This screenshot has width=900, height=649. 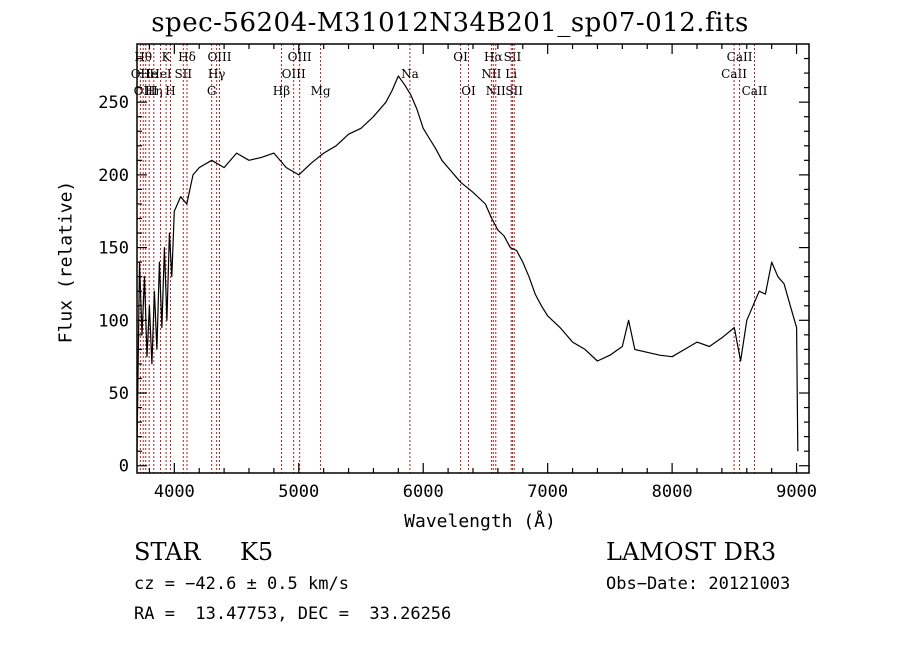 What do you see at coordinates (113, 176) in the screenshot?
I see `y-tick-label: 200` at bounding box center [113, 176].